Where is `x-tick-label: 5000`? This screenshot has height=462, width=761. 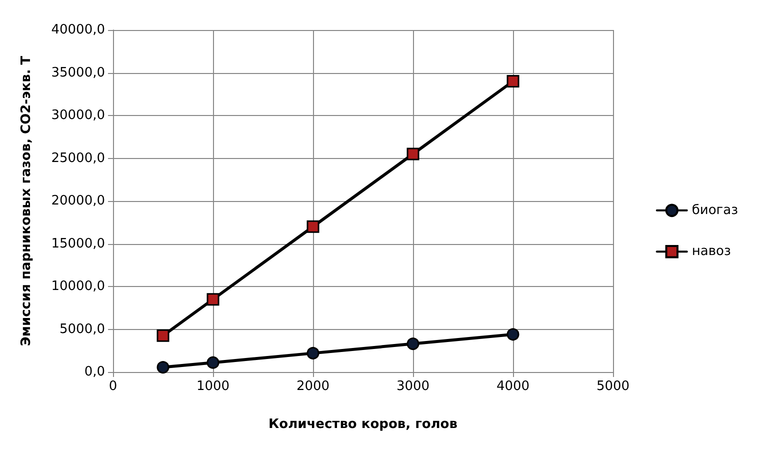
x-tick-label: 5000 is located at coordinates (613, 386).